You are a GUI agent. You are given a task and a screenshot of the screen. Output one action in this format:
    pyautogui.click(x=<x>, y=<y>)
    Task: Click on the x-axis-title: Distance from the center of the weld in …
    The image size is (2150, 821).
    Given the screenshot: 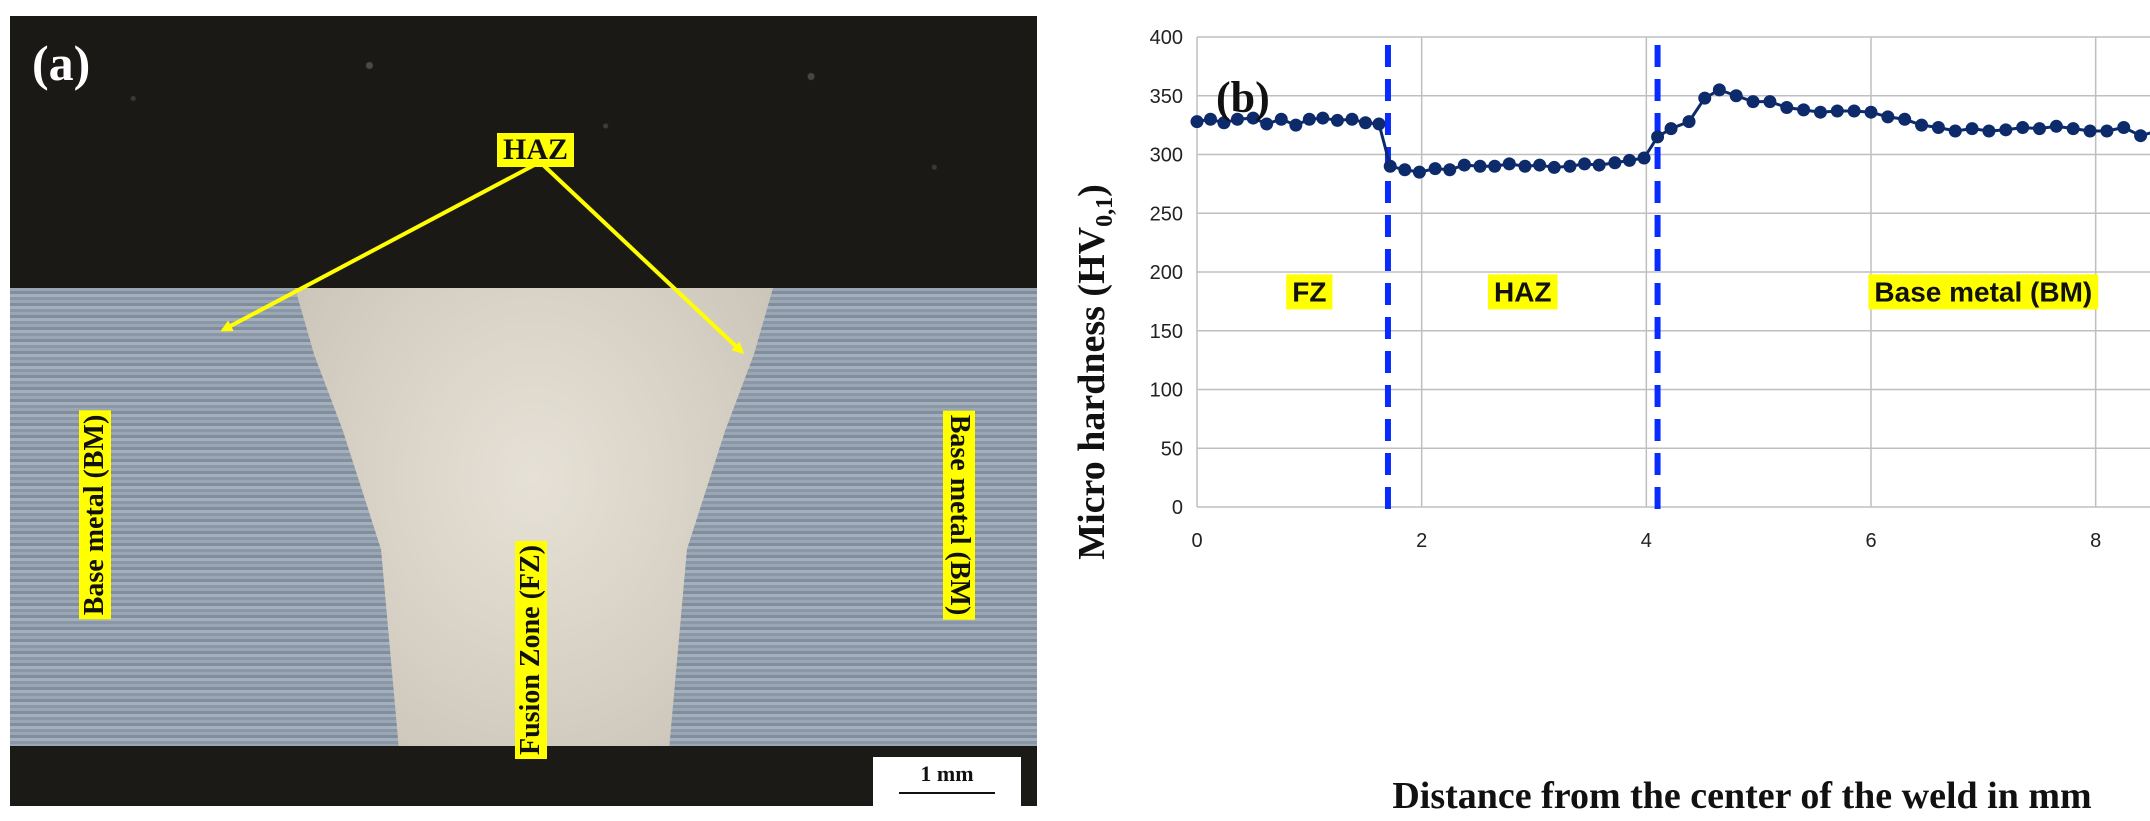 What is the action you would take?
    pyautogui.click(x=1741, y=796)
    